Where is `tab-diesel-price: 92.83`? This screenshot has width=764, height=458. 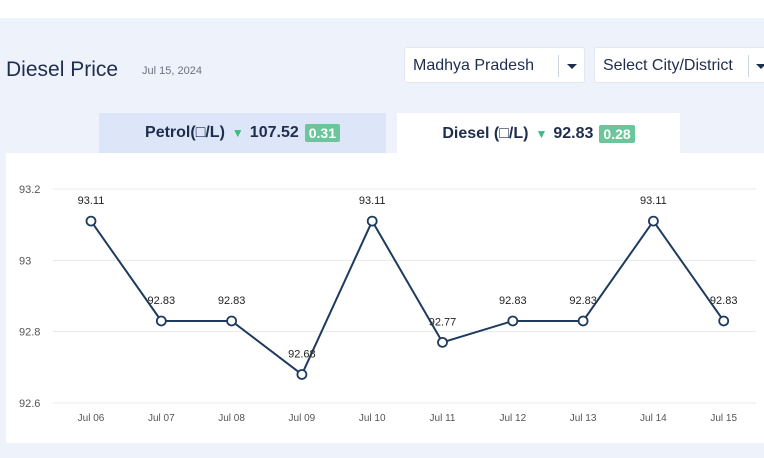 tab-diesel-price: 92.83 is located at coordinates (573, 133).